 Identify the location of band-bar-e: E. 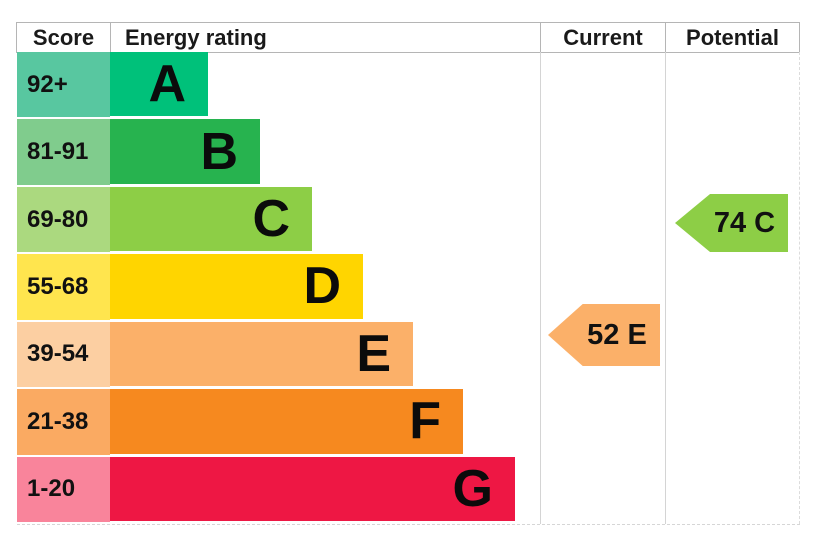
(261, 354).